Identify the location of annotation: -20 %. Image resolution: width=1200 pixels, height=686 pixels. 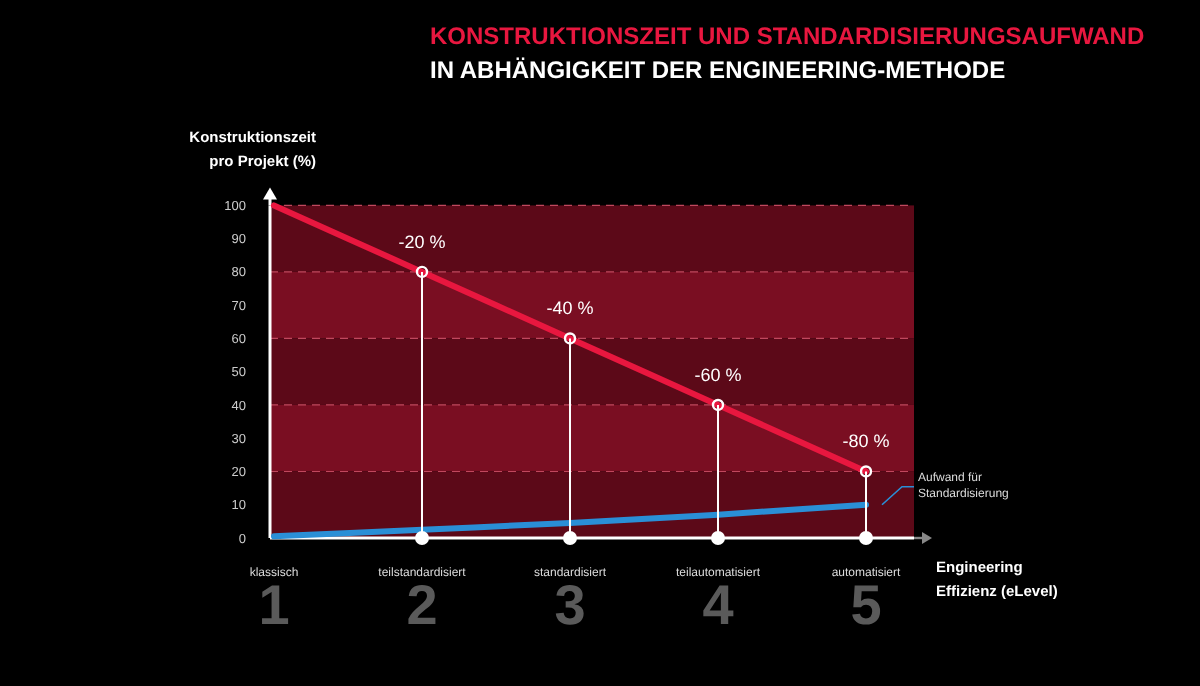
(422, 241).